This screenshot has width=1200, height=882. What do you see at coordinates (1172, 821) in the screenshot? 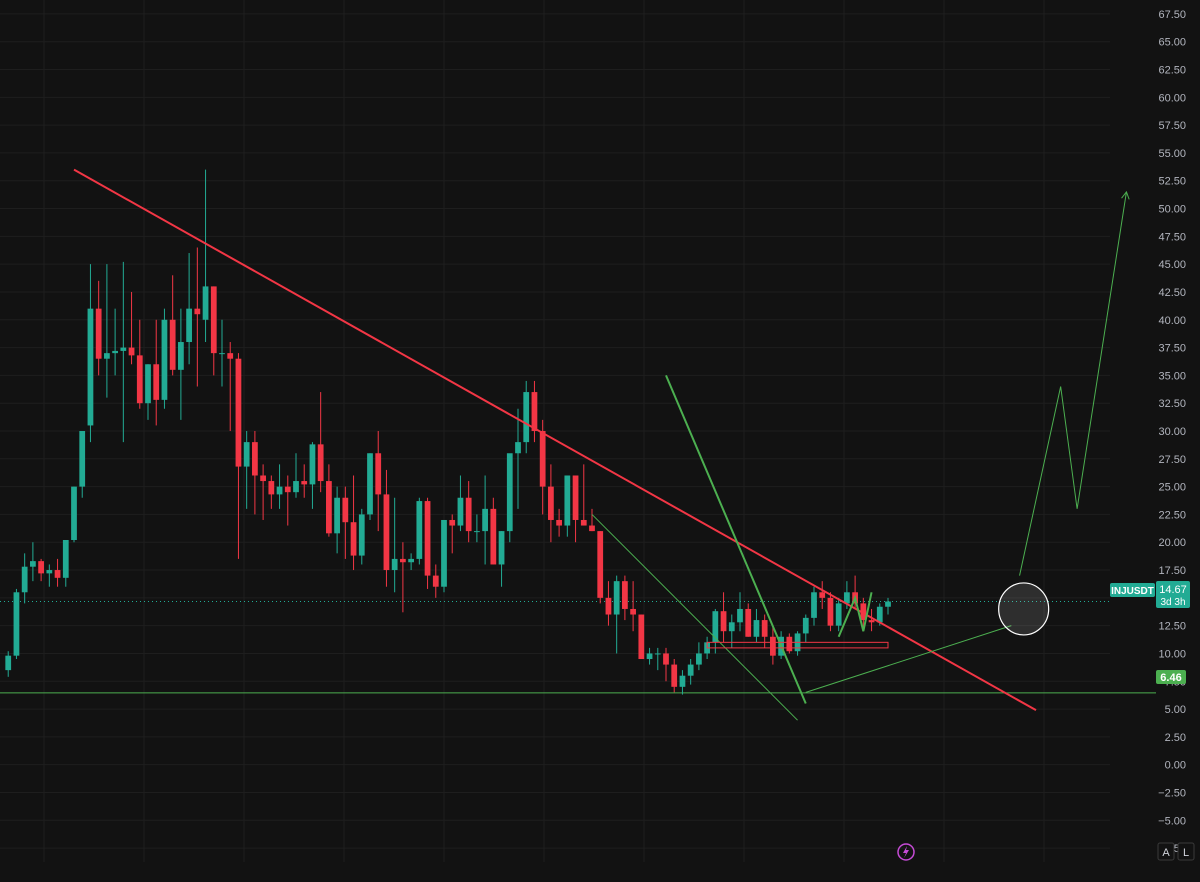
I see `y-tick-label: −5.00` at bounding box center [1172, 821].